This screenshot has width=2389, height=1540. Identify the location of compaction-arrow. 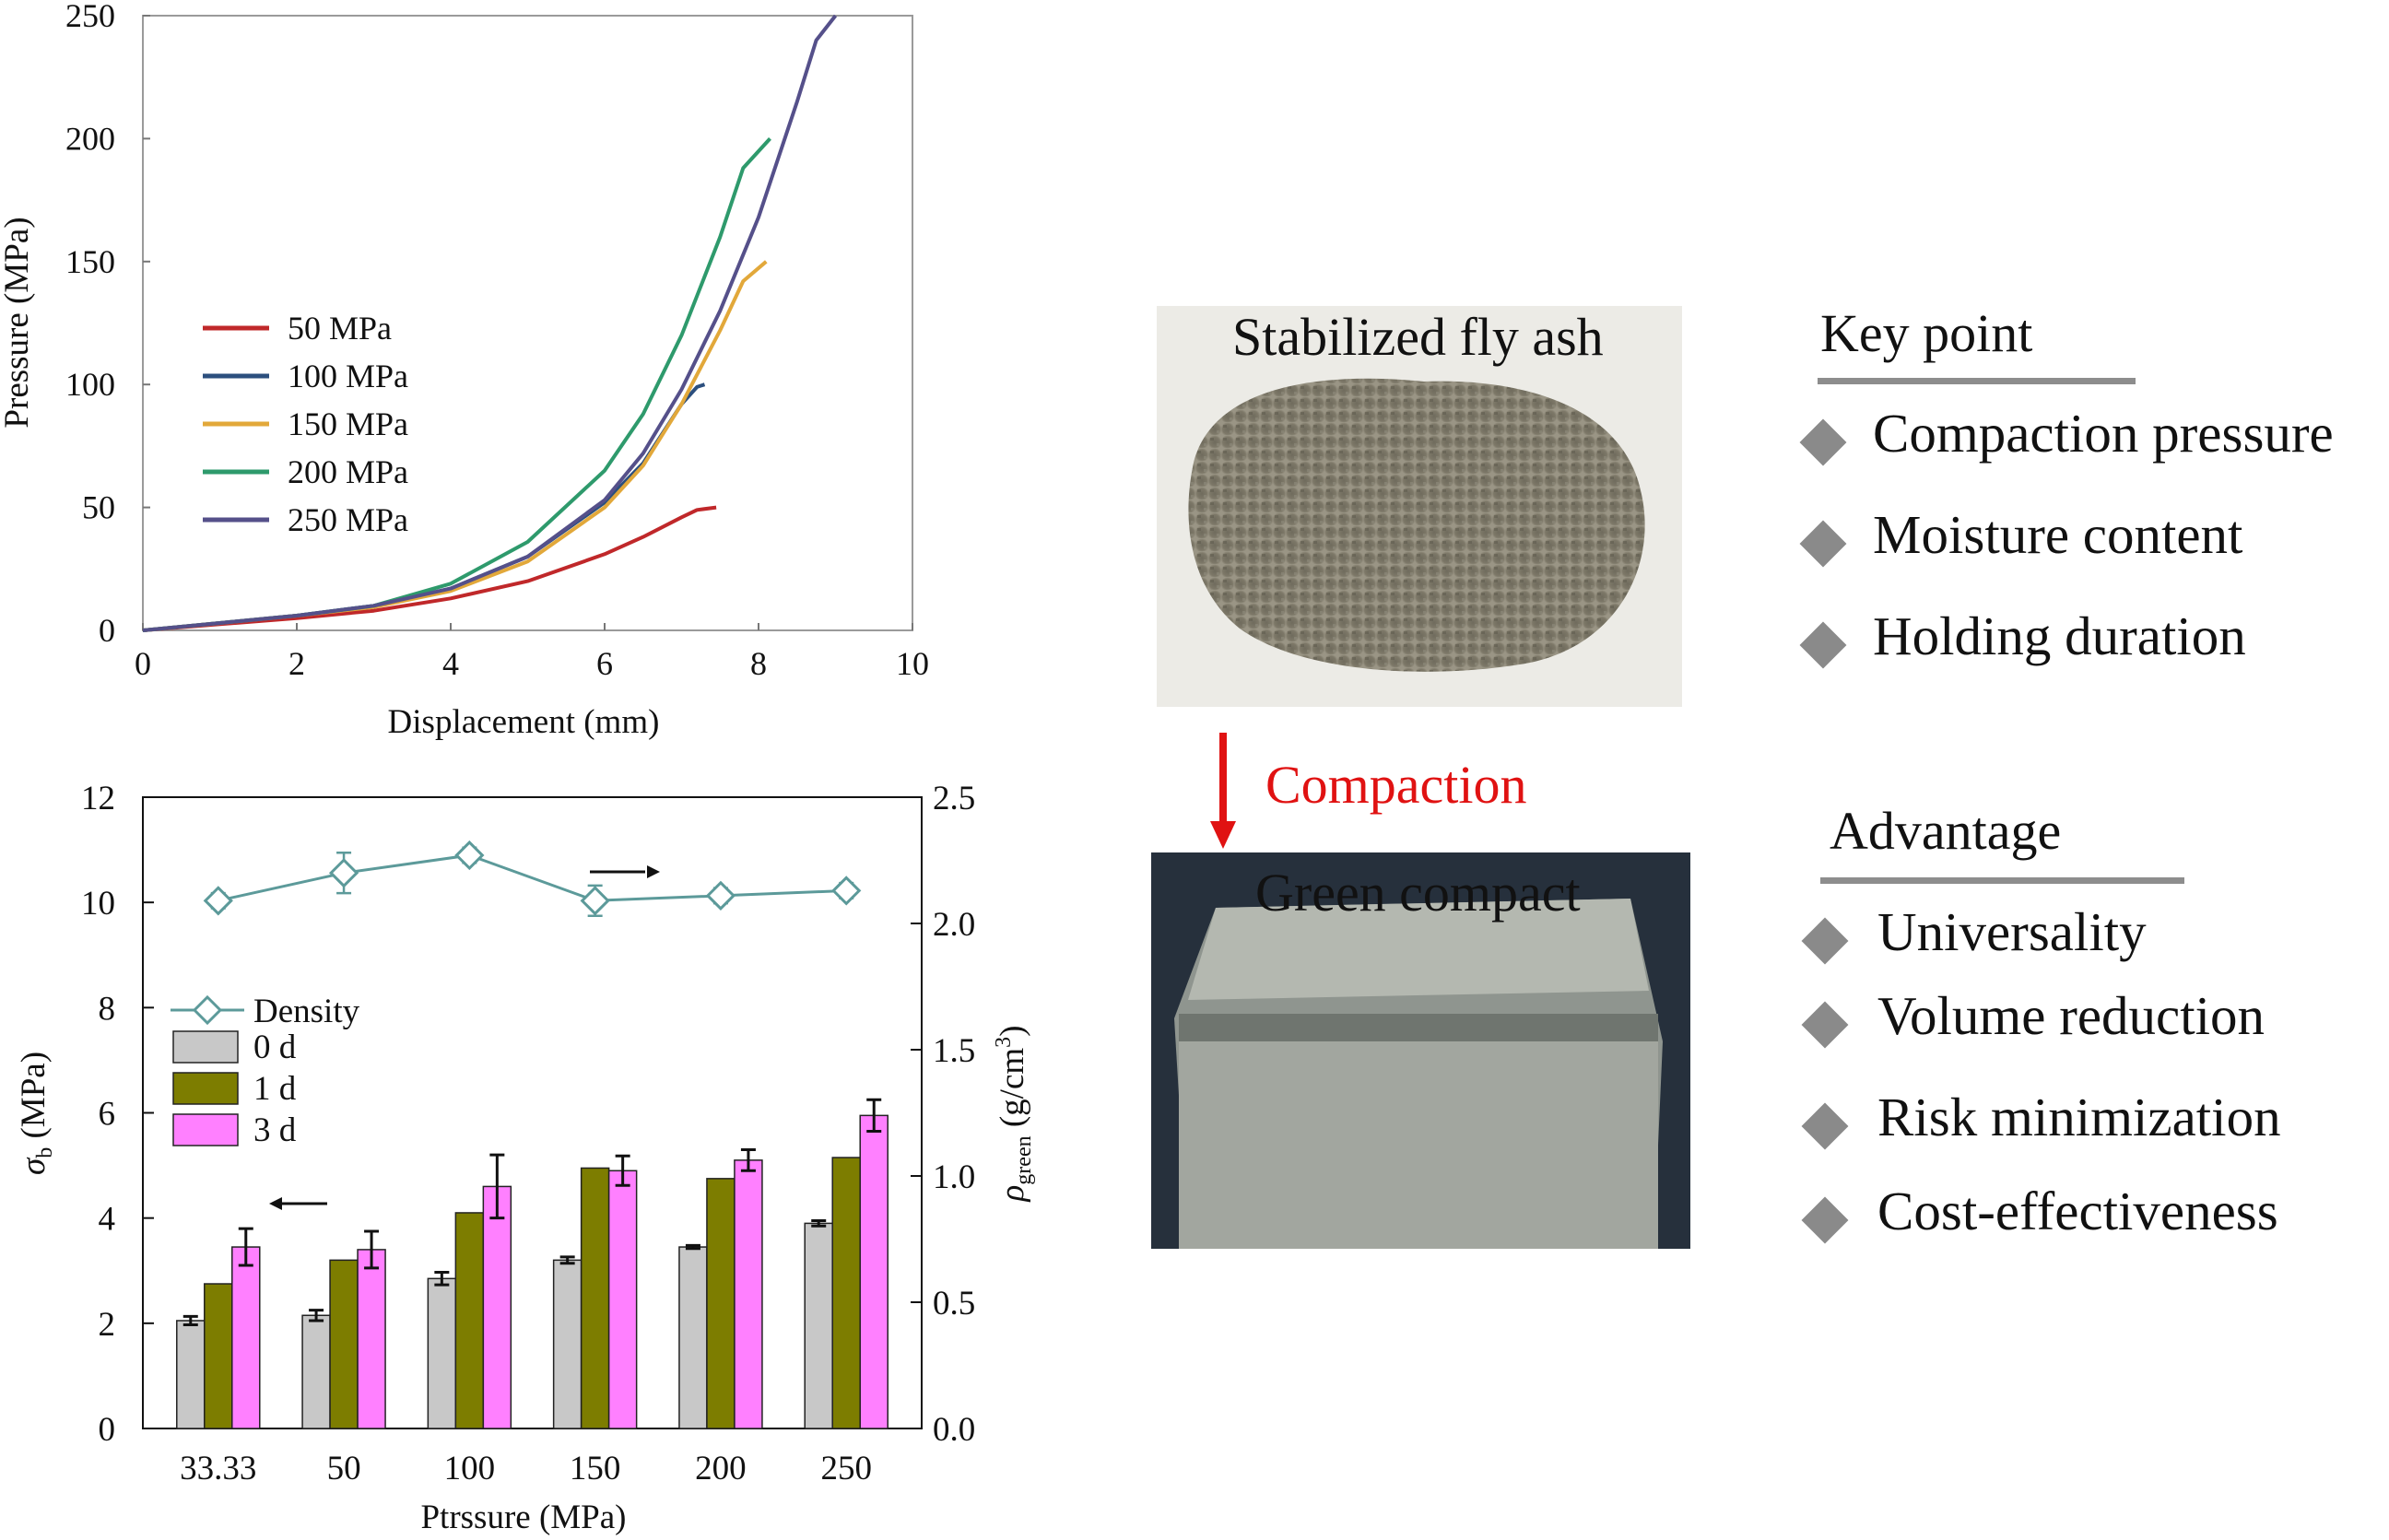
(1223, 791).